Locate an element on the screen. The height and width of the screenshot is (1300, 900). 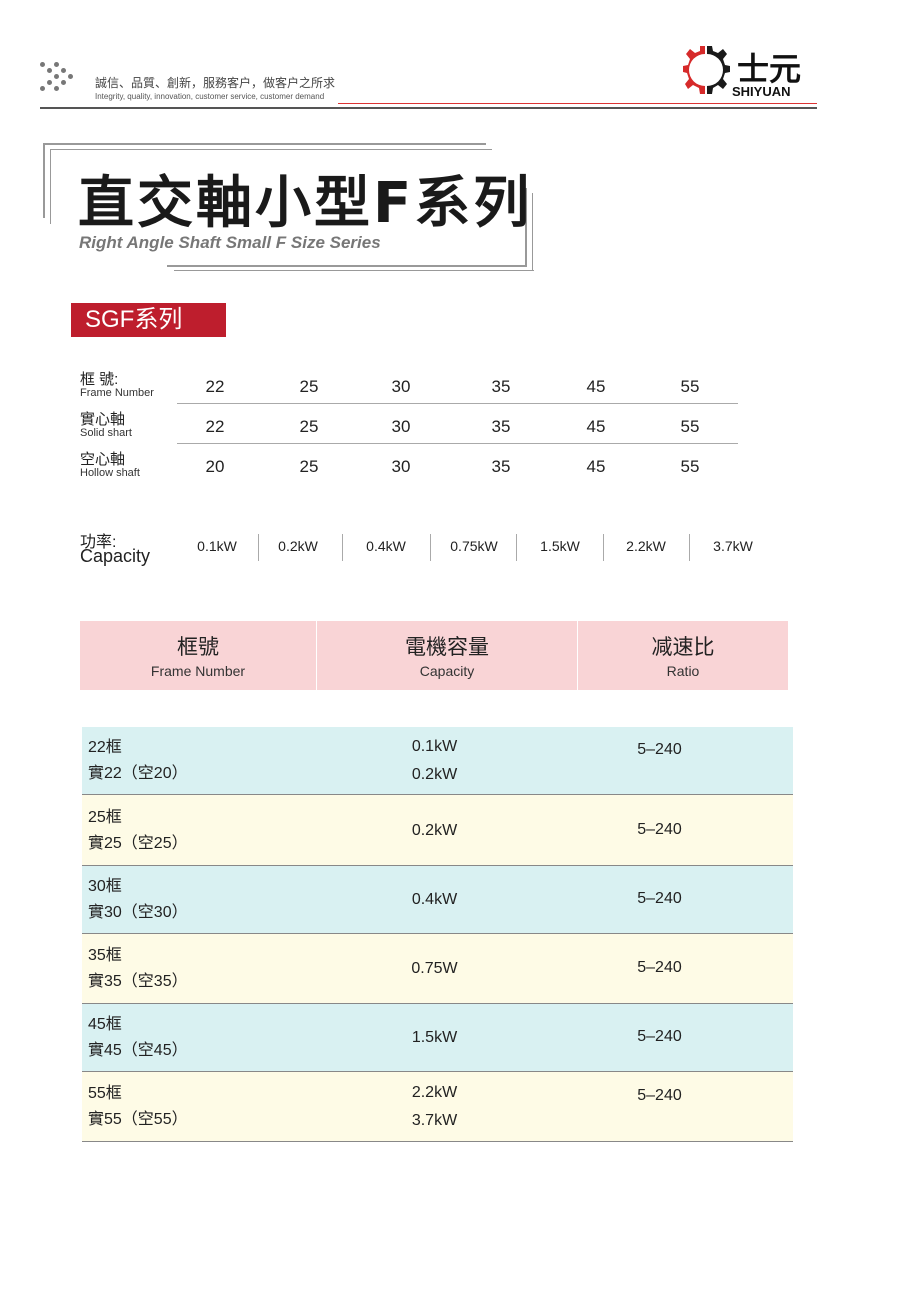
spec-label-en: Hollow shaft is located at coordinates (110, 473).